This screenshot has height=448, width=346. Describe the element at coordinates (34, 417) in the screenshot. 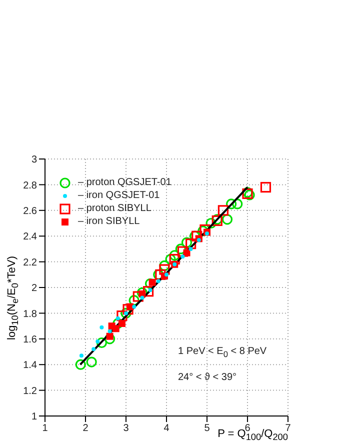

I see `y-tick-label: 1` at that location.